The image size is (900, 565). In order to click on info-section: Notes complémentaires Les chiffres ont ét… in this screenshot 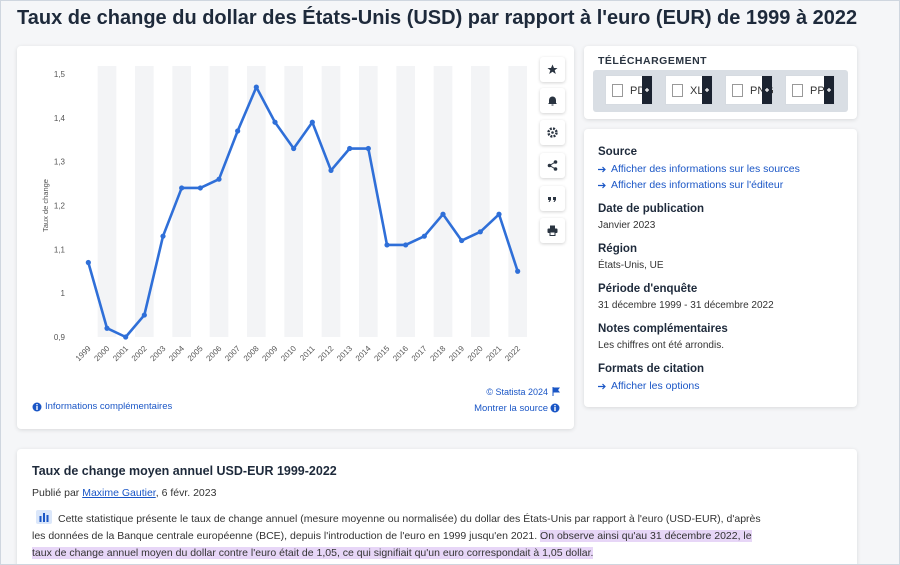, I will do `click(720, 337)`.